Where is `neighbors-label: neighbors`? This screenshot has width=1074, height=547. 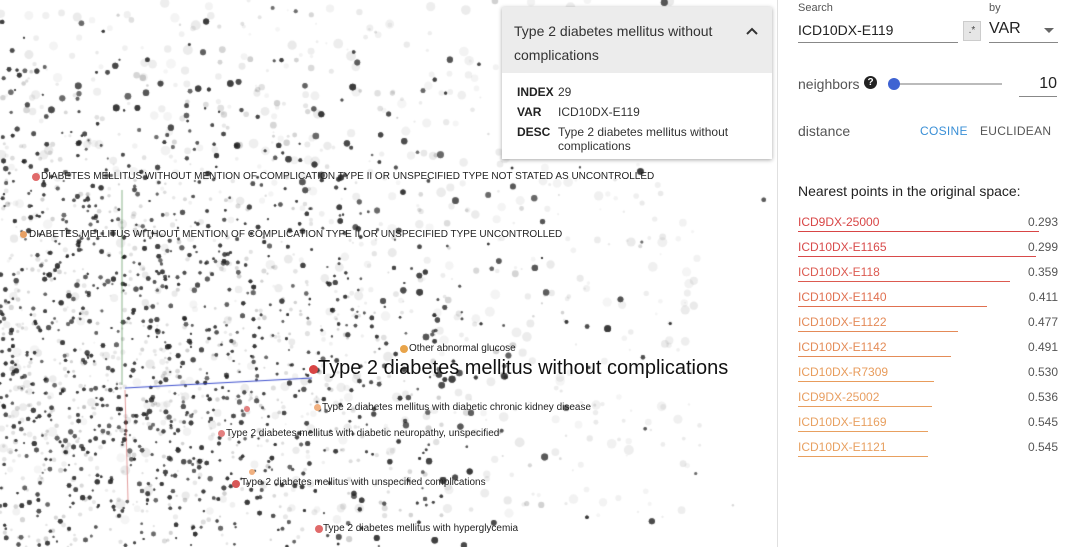
neighbors-label: neighbors is located at coordinates (829, 84).